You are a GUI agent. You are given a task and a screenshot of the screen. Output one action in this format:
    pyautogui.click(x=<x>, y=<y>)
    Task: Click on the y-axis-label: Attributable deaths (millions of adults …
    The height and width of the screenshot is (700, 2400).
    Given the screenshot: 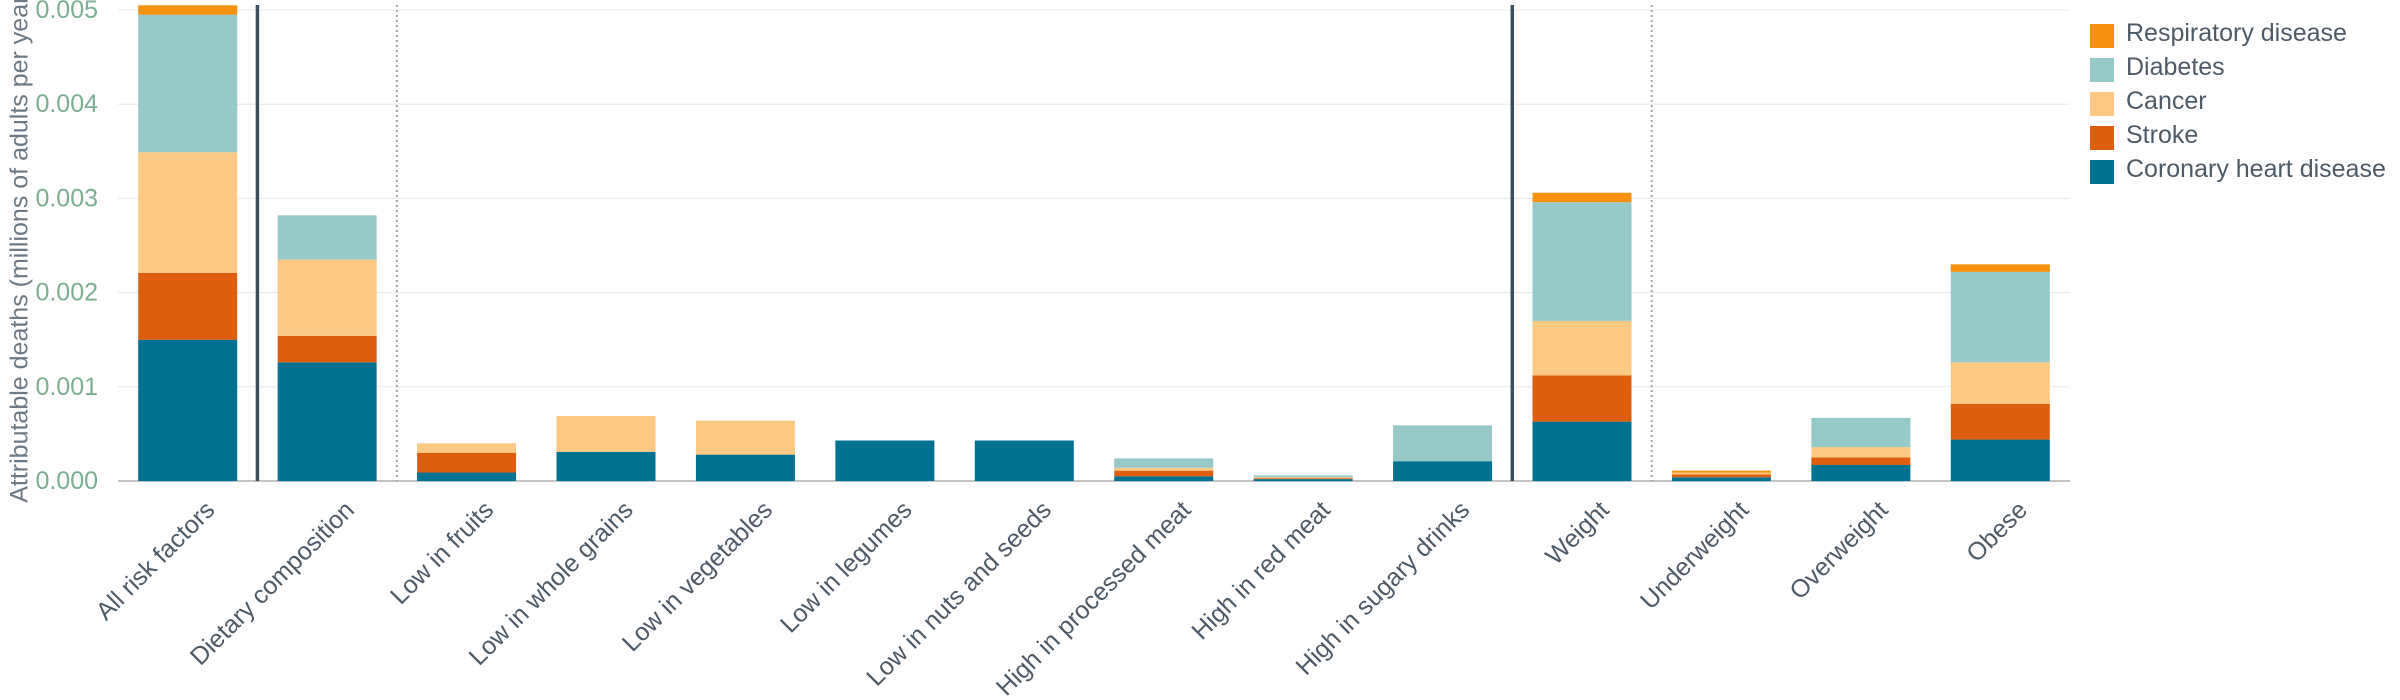 What is the action you would take?
    pyautogui.click(x=19, y=251)
    